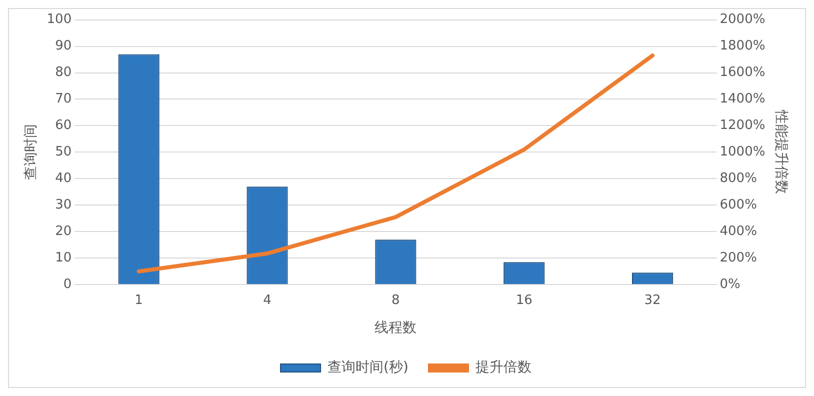  What do you see at coordinates (396, 300) in the screenshot?
I see `x-tick-label: 8` at bounding box center [396, 300].